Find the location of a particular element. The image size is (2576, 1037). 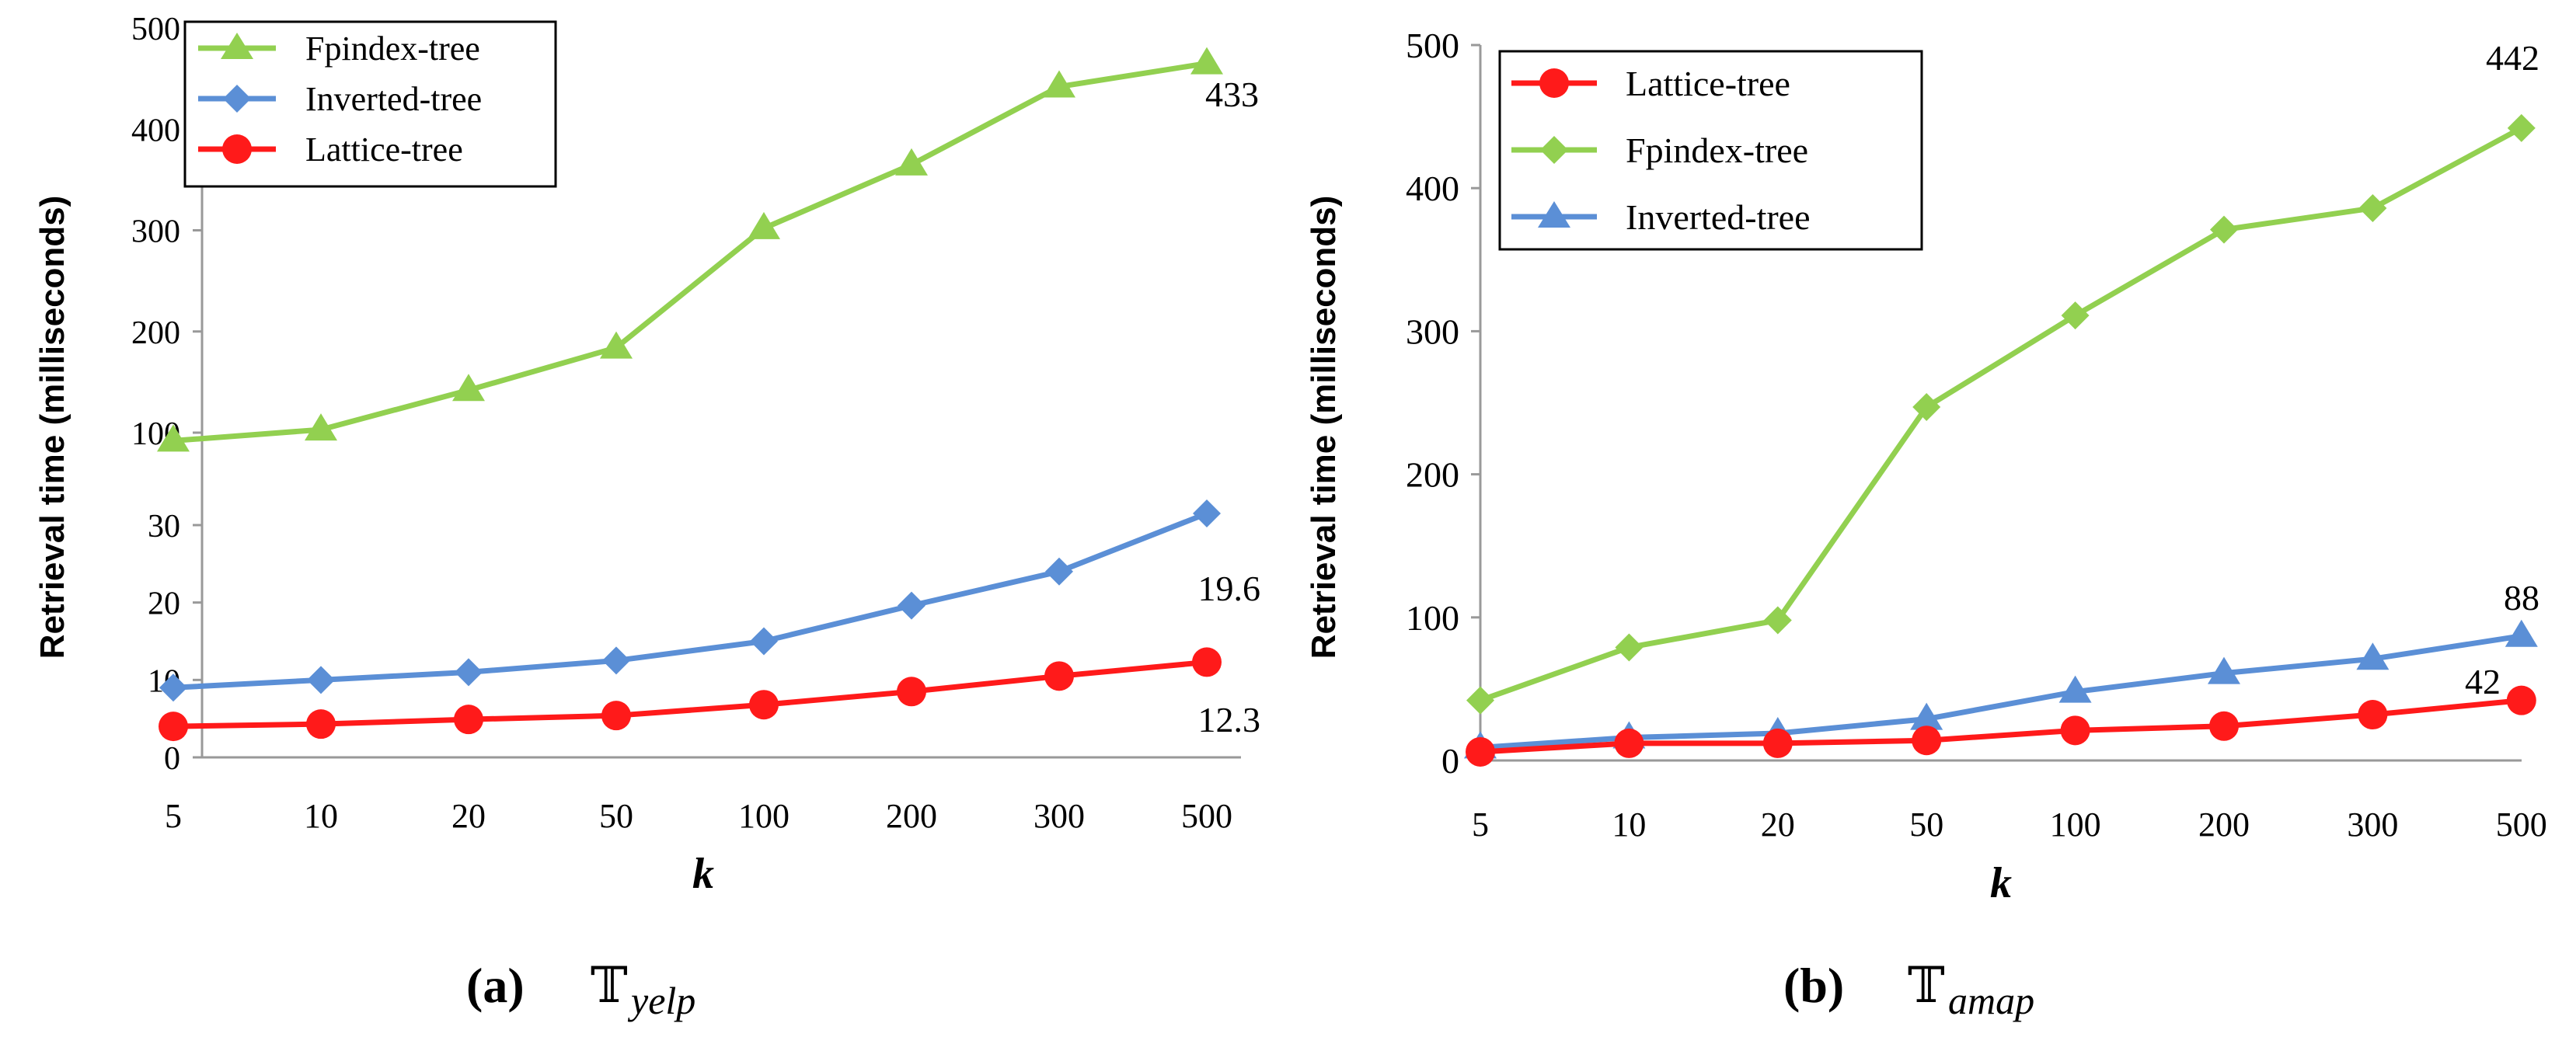

series-lattice-tree-b is located at coordinates (2001, 726).